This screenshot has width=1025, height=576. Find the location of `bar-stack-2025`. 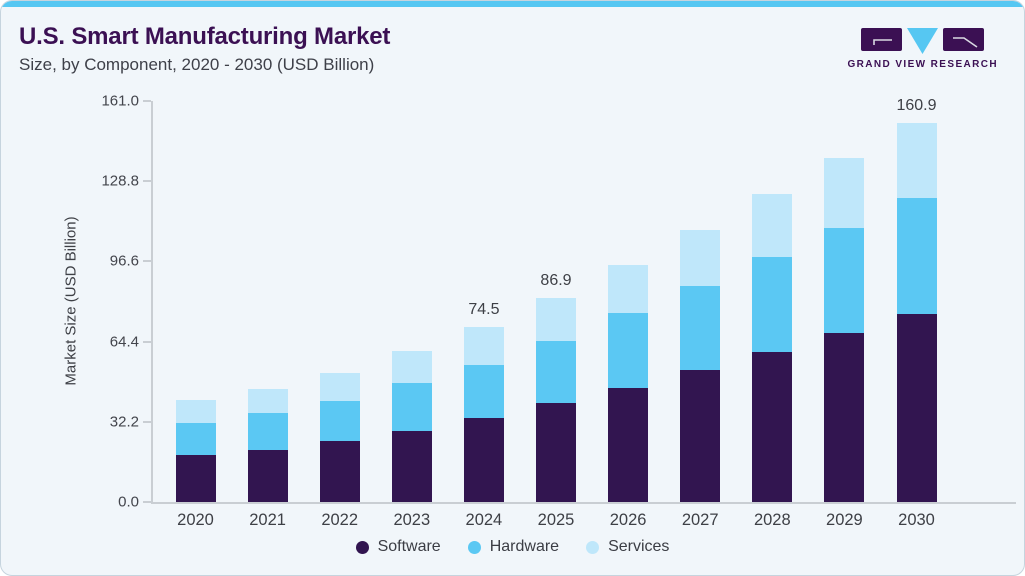

bar-stack-2025 is located at coordinates (556, 399).